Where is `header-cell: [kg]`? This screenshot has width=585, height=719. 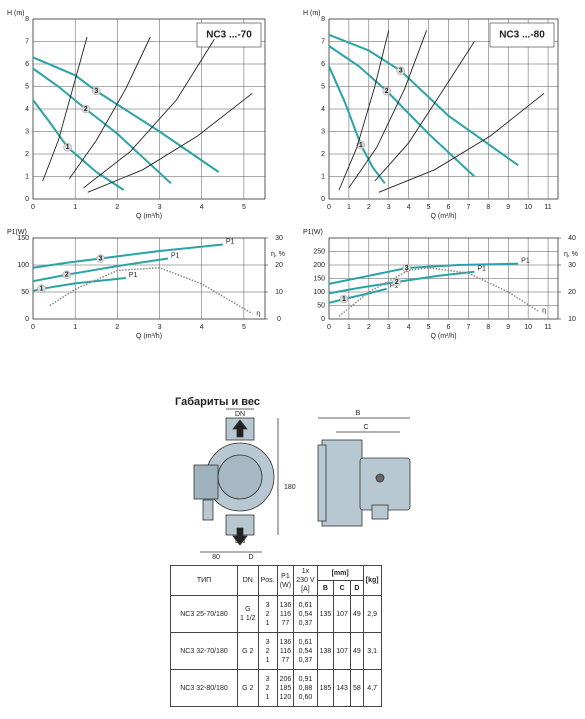 header-cell: [kg] is located at coordinates (372, 580).